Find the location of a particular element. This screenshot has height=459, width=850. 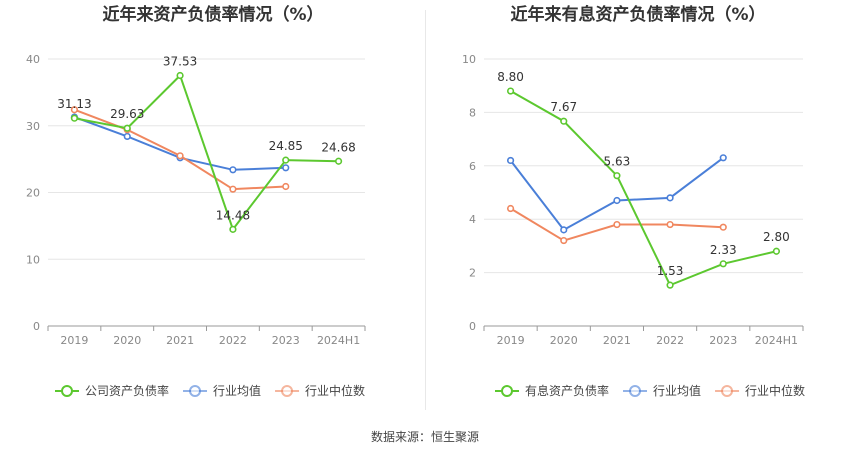

legend-item-0: 公司资产负债率 is located at coordinates (112, 390).